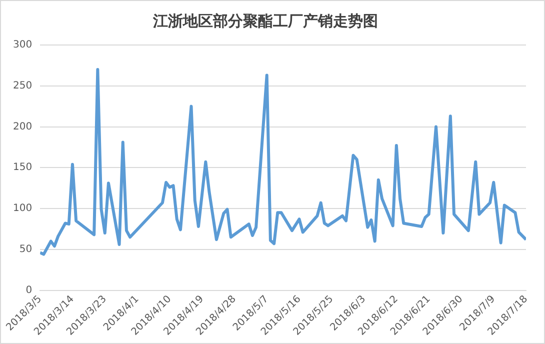  I want to click on y-tick-label: 200, so click(22, 126).